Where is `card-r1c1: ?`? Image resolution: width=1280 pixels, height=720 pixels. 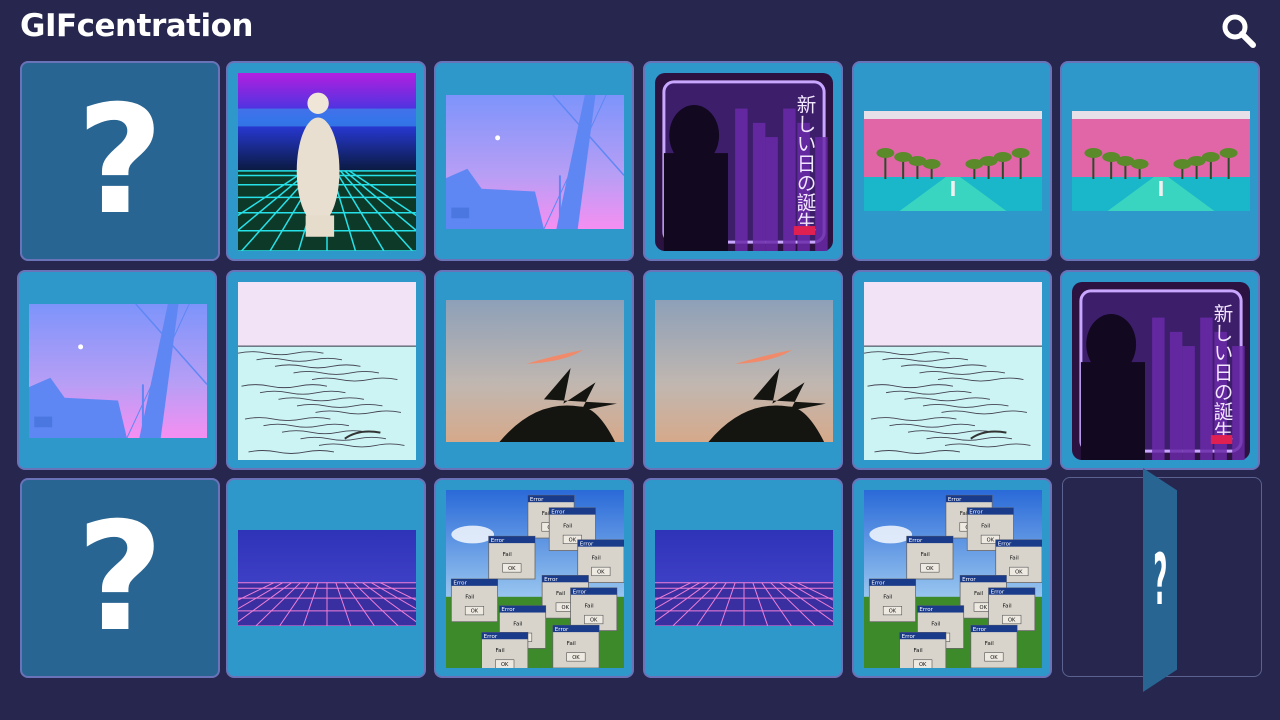 card-r1c1: ? is located at coordinates (120, 161).